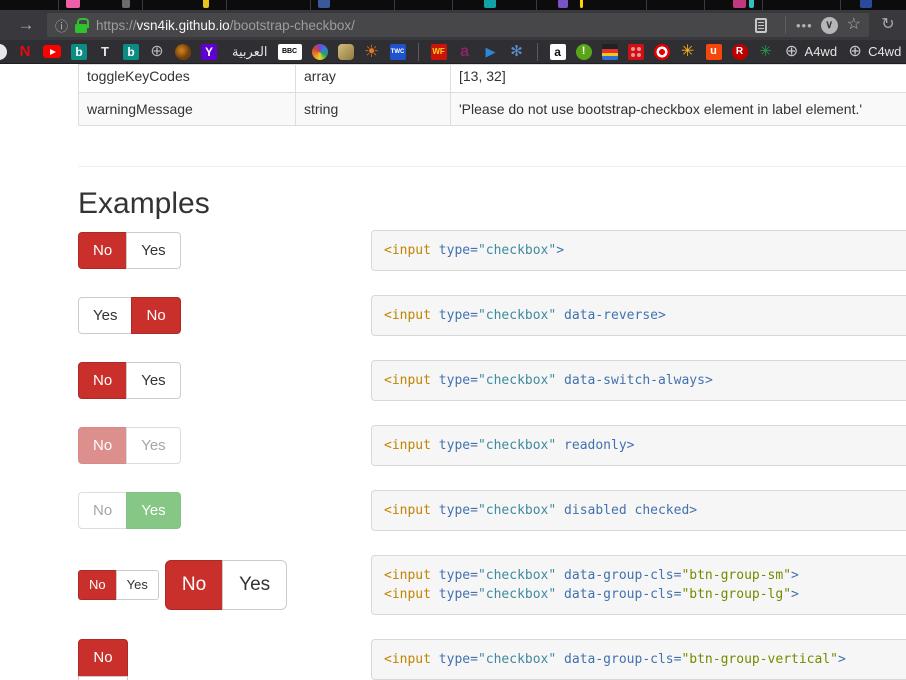 The width and height of the screenshot is (906, 680). I want to click on example-widgets: No Yes, so click(224, 445).